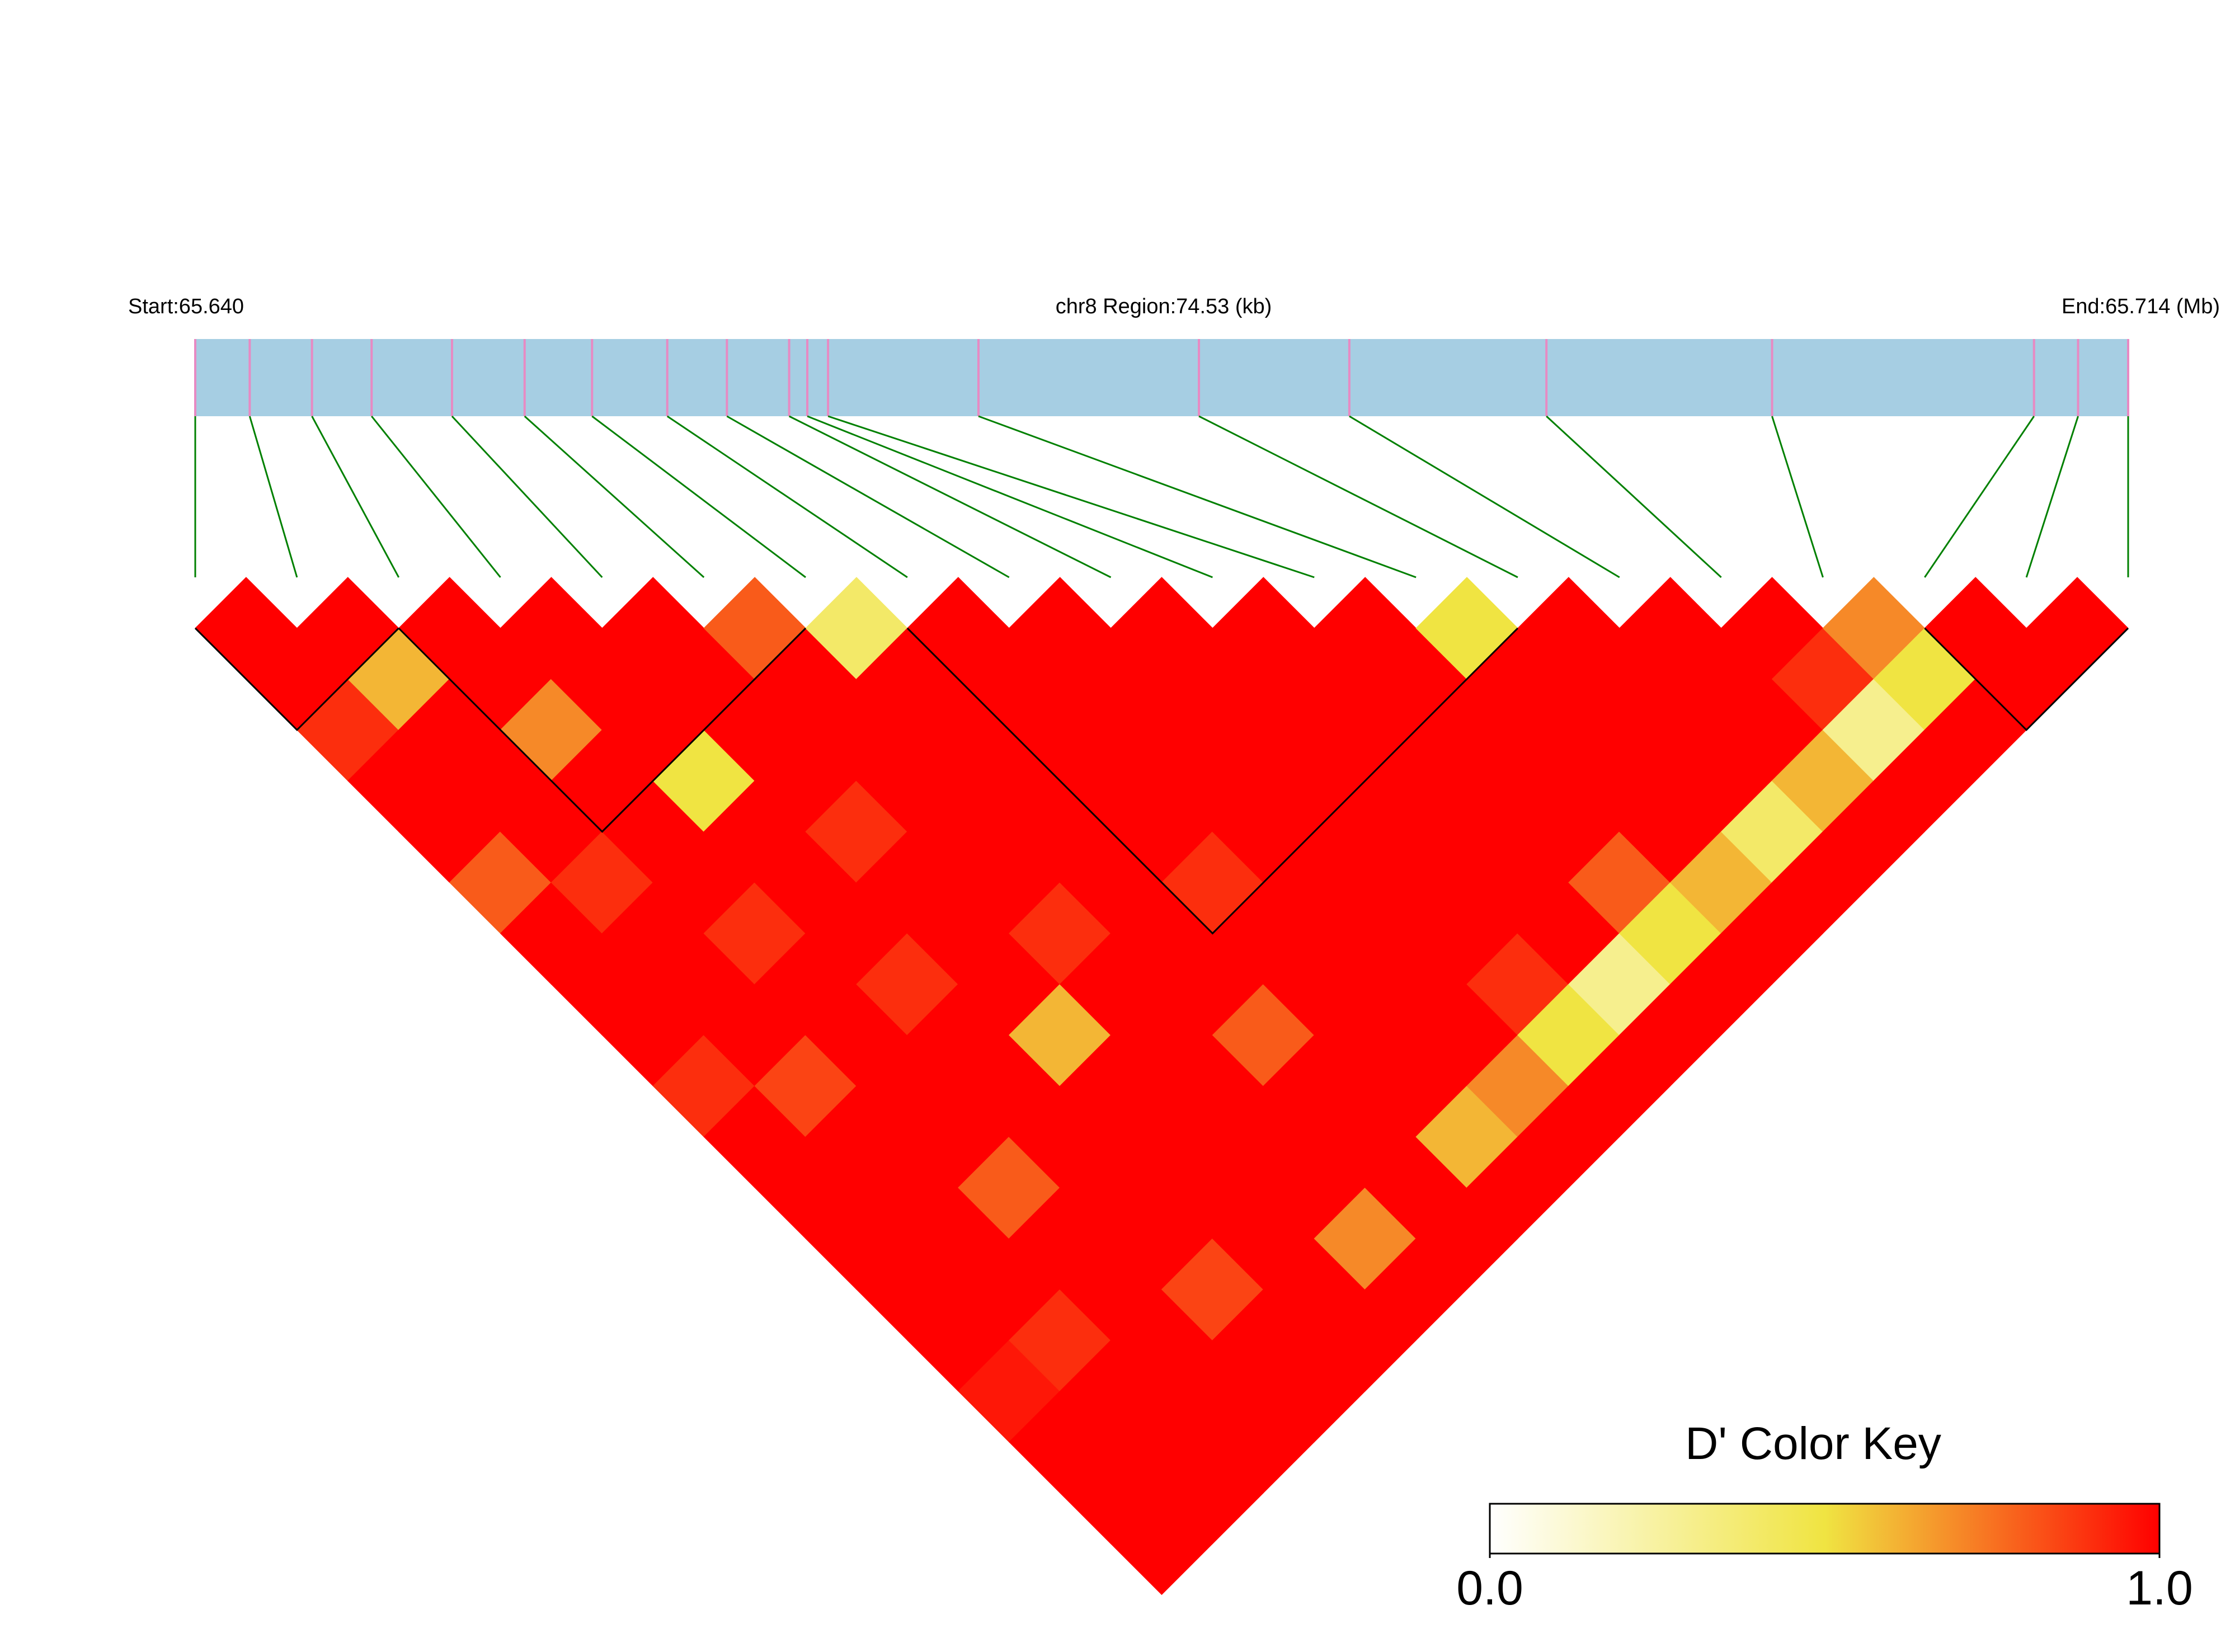  Describe the element at coordinates (186, 306) in the screenshot. I see `start-label: Start:65.640` at that location.